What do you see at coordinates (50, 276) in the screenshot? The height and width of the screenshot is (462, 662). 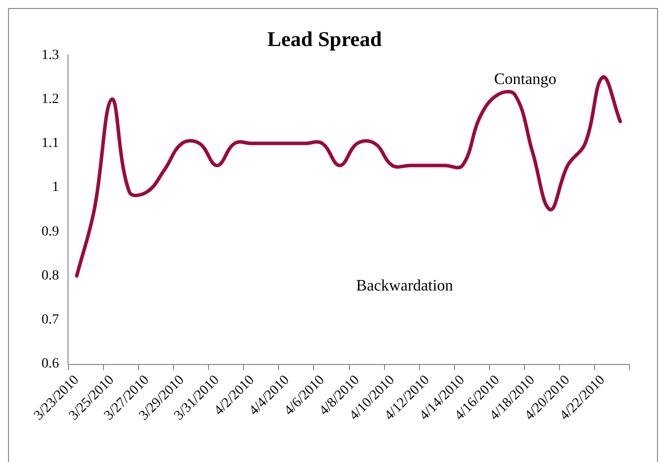 I see `y-tick-label: 0.8` at bounding box center [50, 276].